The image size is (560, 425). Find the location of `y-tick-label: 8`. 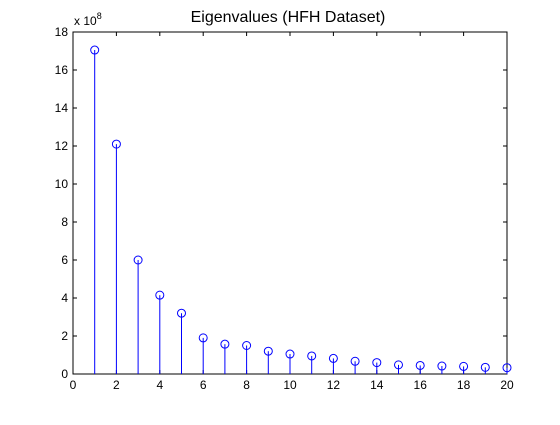

y-tick-label: 8 is located at coordinates (64, 222).